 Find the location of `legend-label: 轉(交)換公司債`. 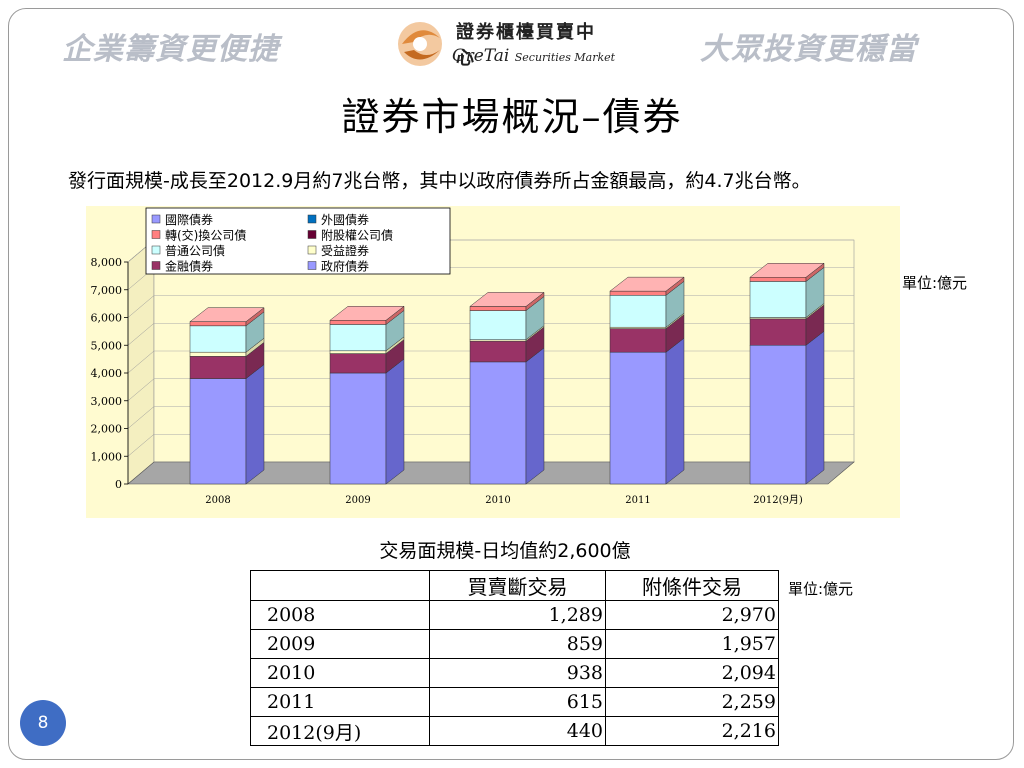

legend-label: 轉(交)換公司債 is located at coordinates (205, 235).